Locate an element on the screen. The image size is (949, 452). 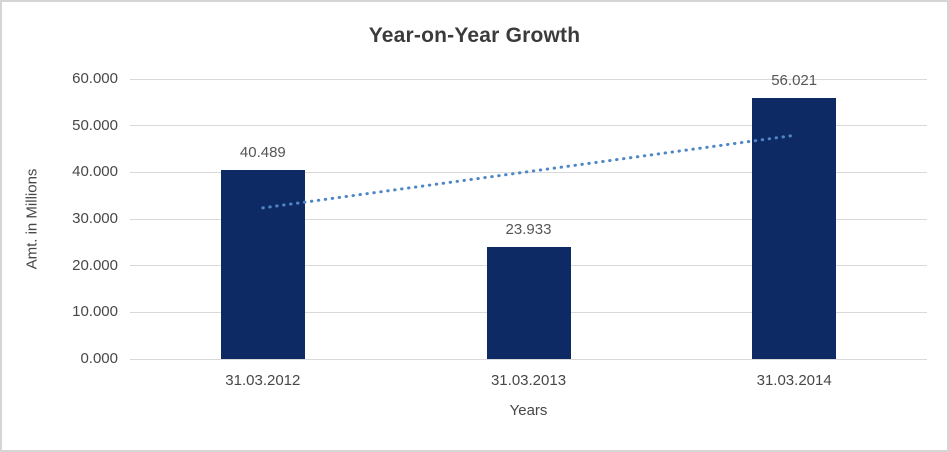
y-axis-title: Amt. in Millions is located at coordinates (32, 219).